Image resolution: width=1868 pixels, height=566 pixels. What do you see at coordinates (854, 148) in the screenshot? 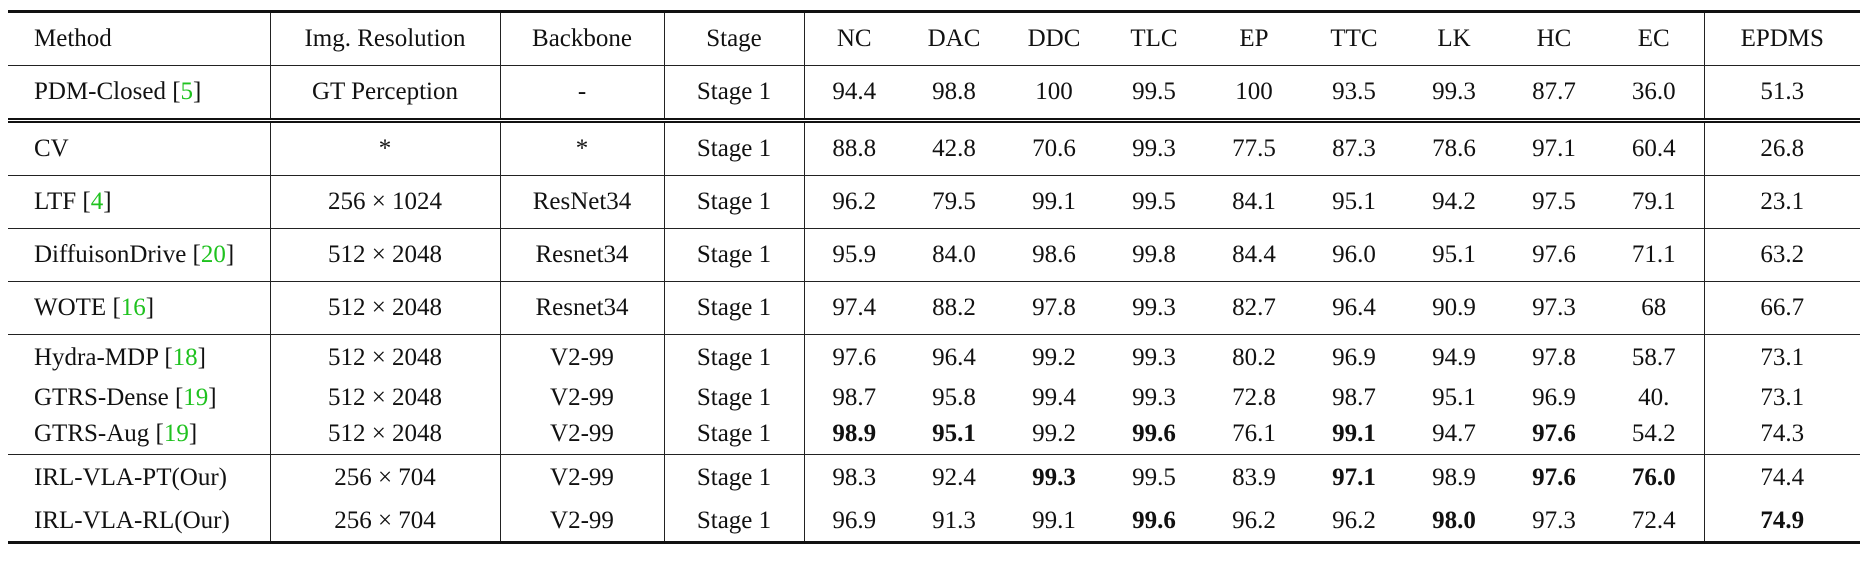
I see `metric-cell-nc: 88.8` at bounding box center [854, 148].